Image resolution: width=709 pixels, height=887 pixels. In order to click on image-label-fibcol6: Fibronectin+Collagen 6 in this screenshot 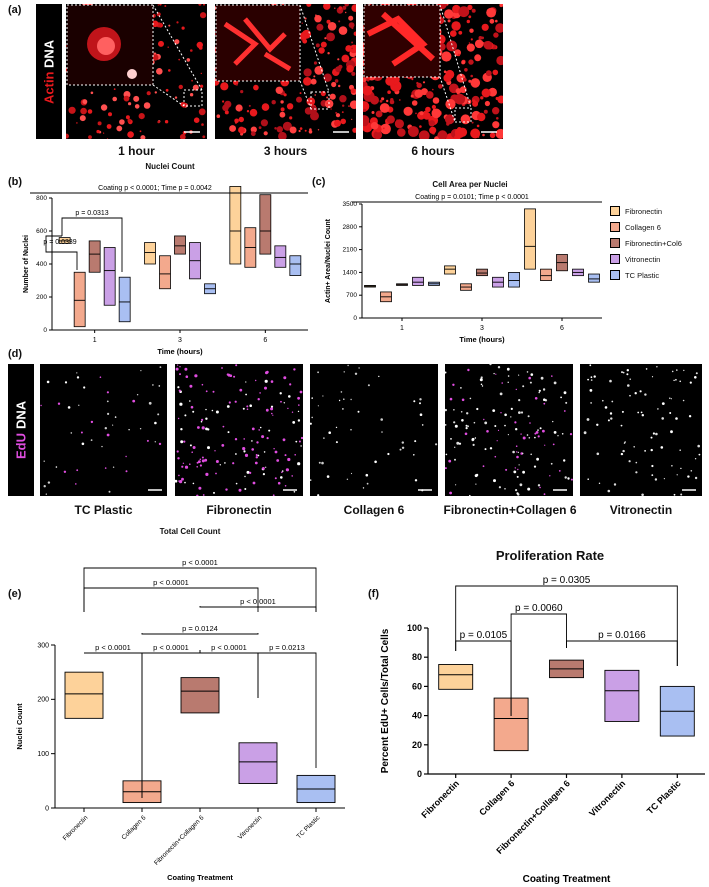, I will do `click(510, 510)`.